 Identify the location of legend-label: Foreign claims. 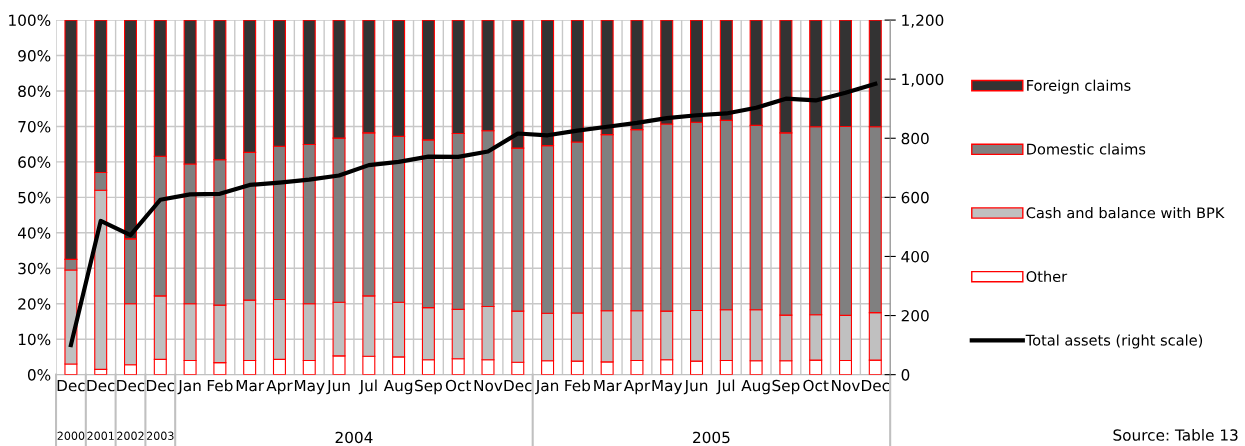
(1079, 86).